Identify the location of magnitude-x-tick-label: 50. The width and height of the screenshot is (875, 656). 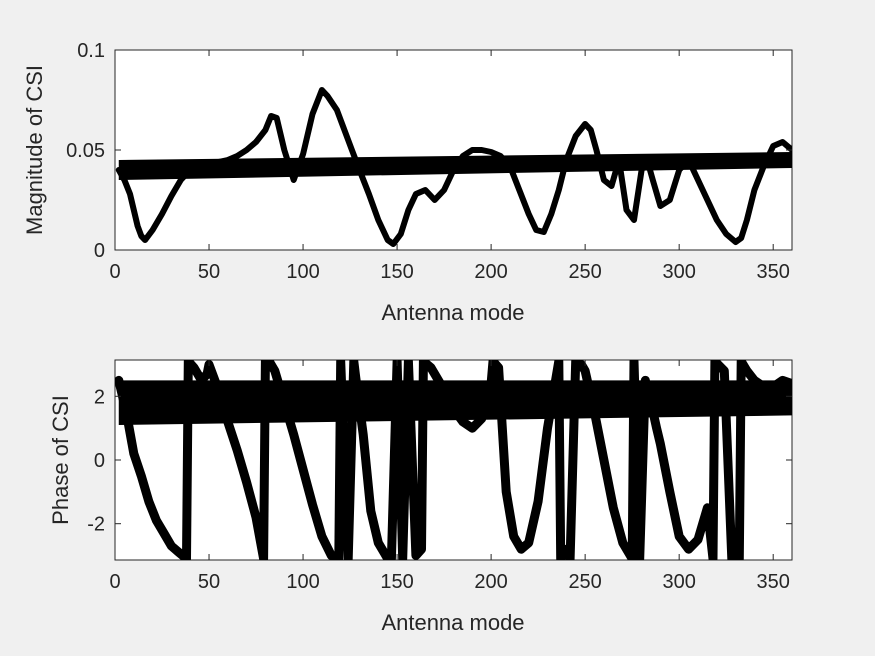
(209, 272).